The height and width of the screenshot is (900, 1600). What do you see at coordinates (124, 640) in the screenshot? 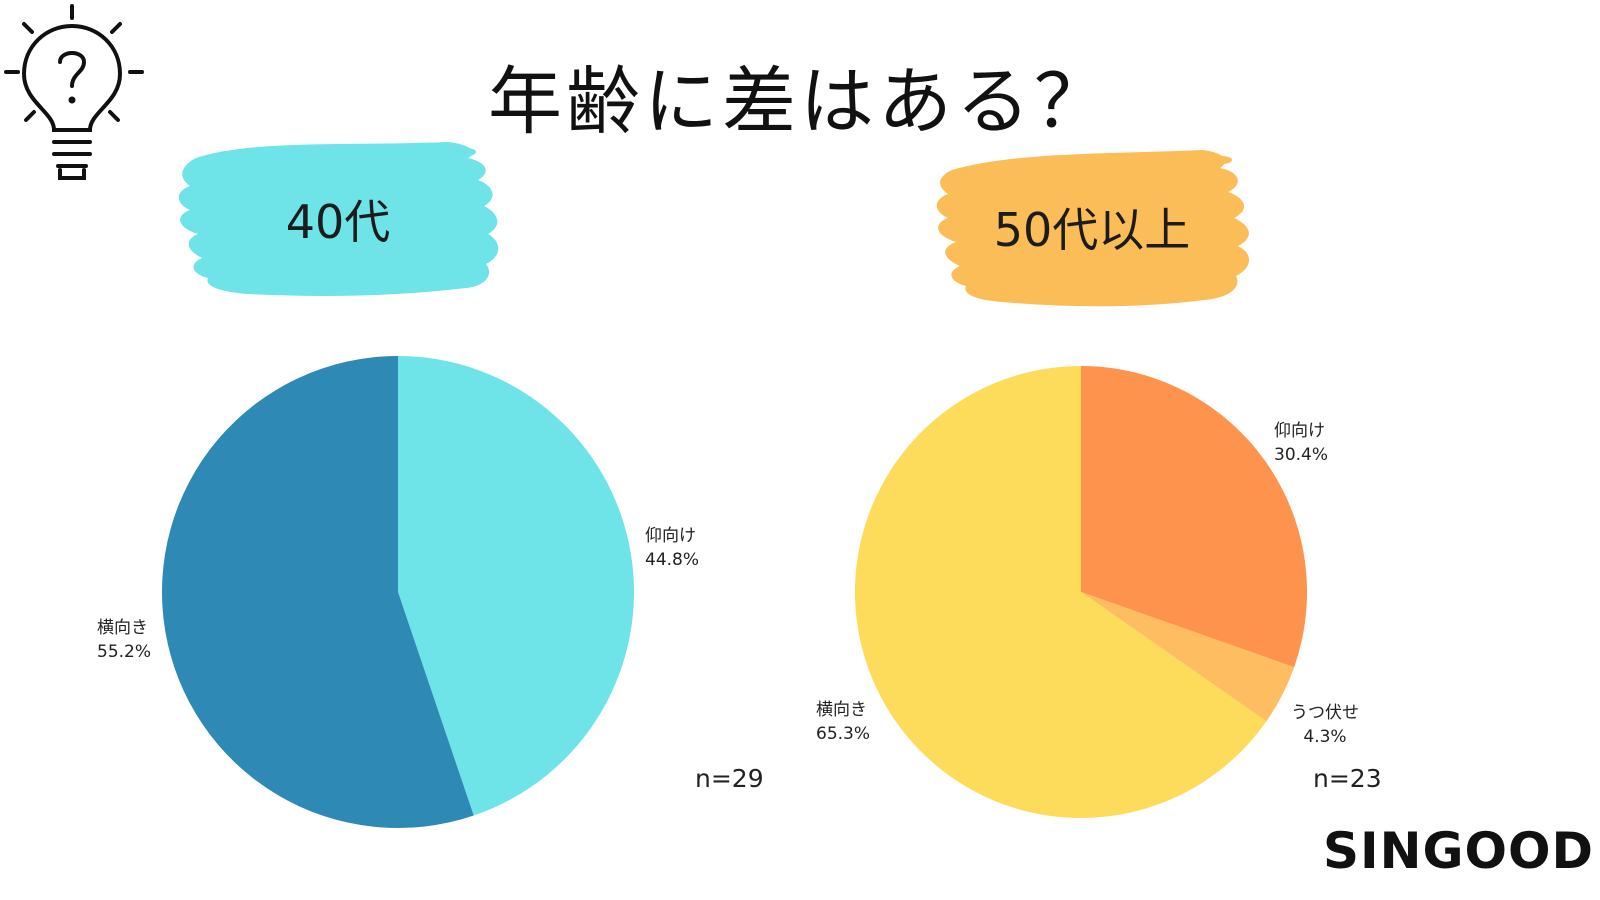
I see `slice-label-side: 横向き 55.2%` at bounding box center [124, 640].